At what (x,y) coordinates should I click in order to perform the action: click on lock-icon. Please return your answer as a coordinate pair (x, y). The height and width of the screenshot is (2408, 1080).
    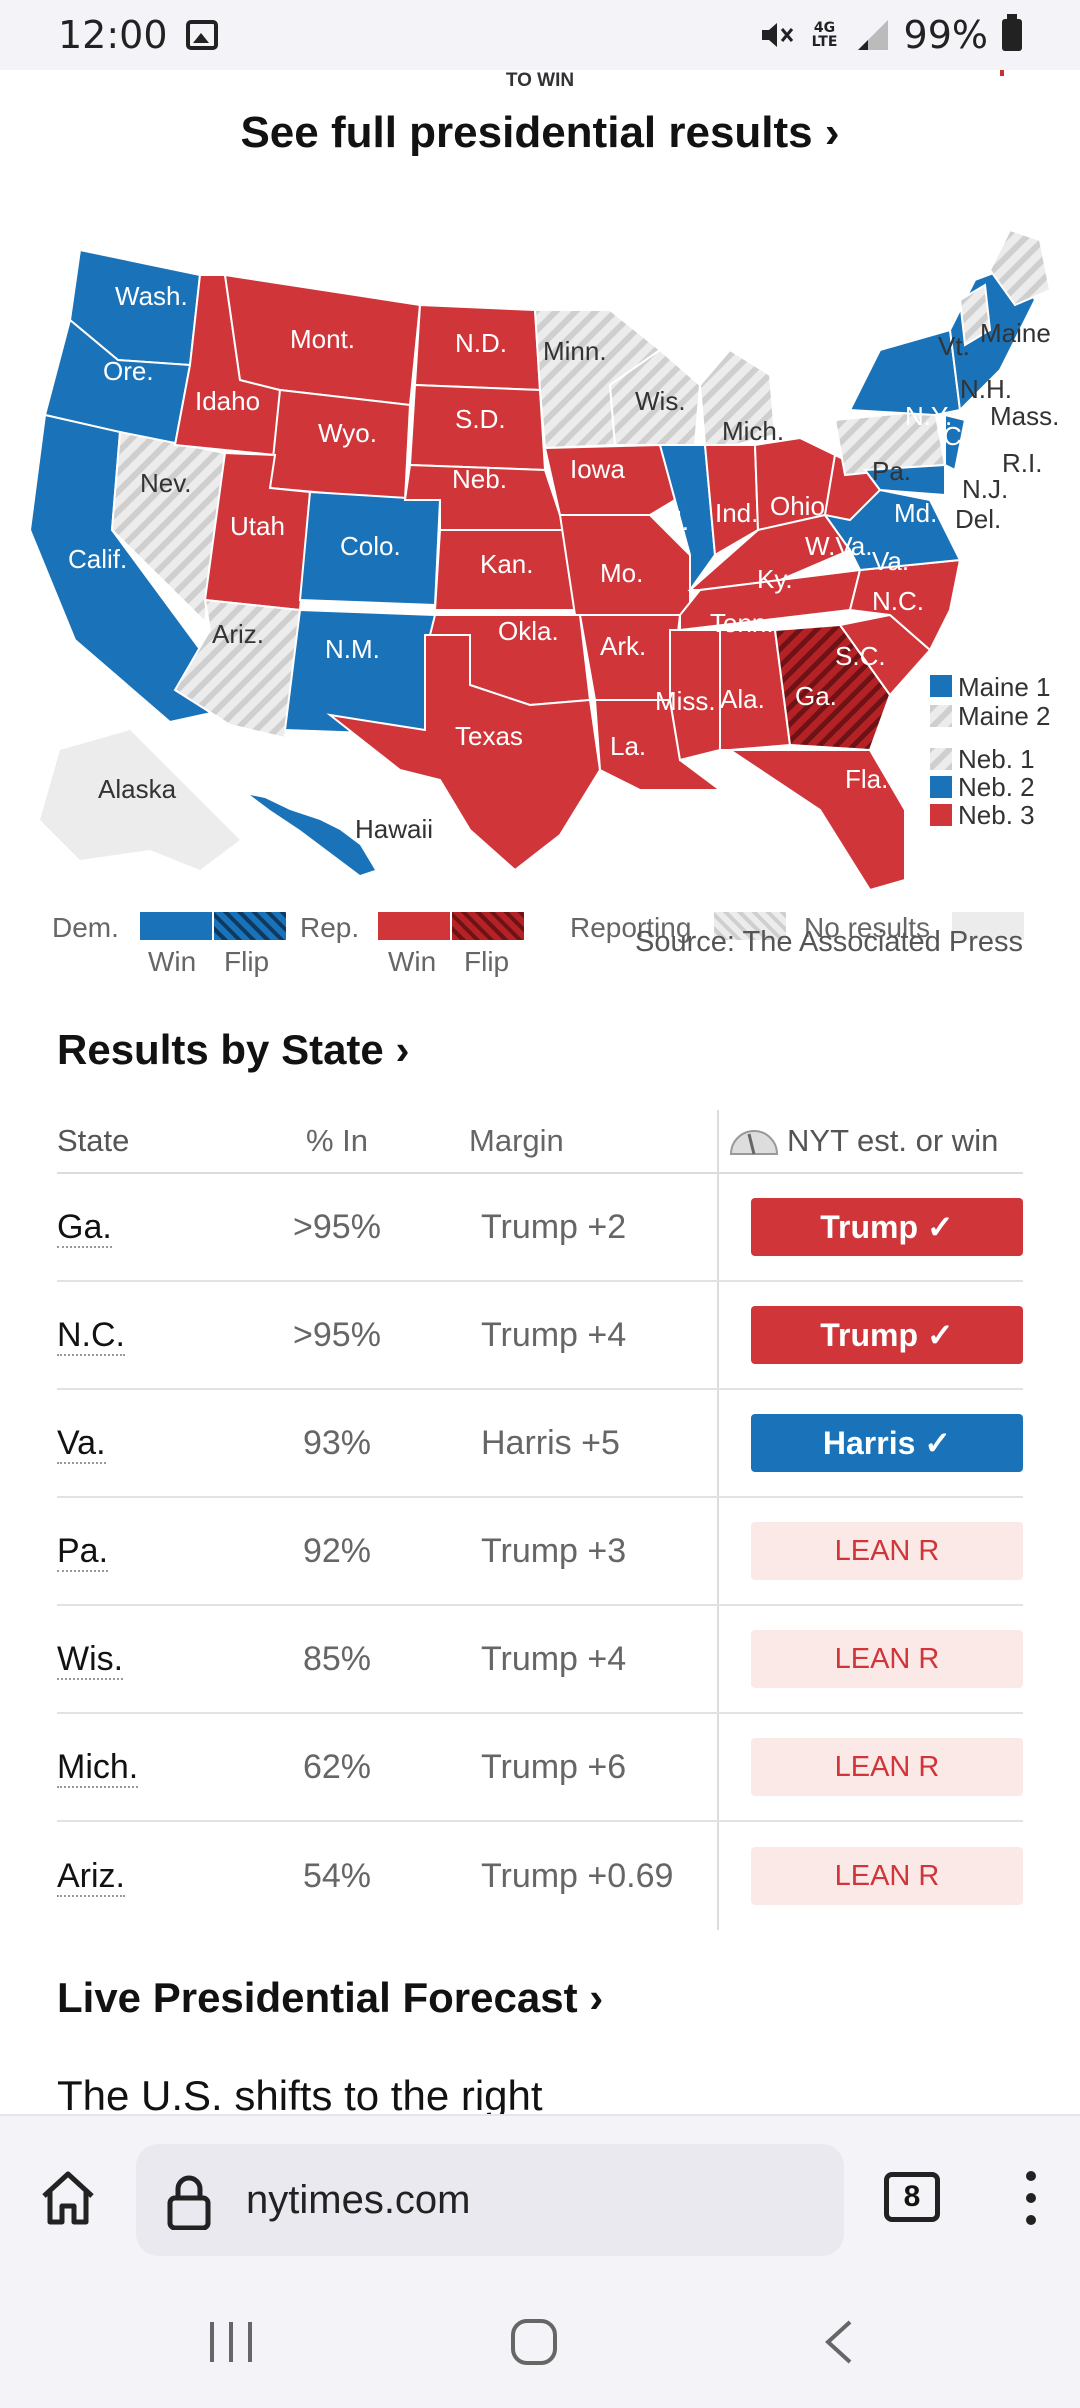
    Looking at the image, I should click on (189, 2202).